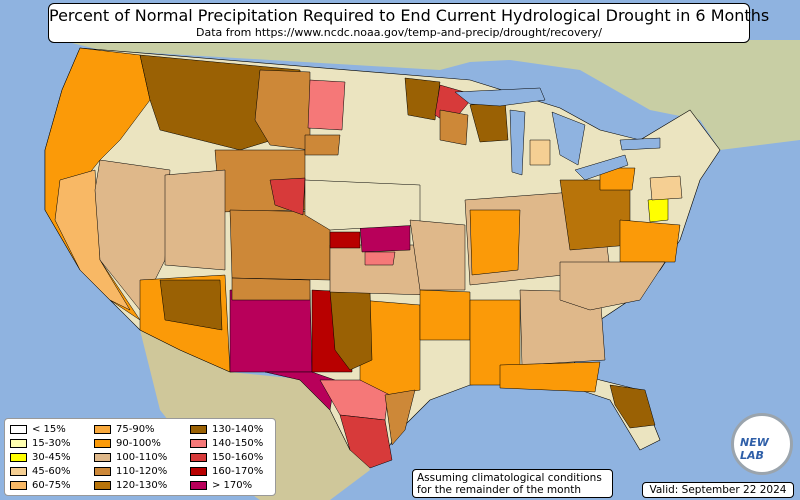 This screenshot has width=800, height=500. Describe the element at coordinates (499, 490) in the screenshot. I see `note-line-2: for the remainder of the month` at that location.